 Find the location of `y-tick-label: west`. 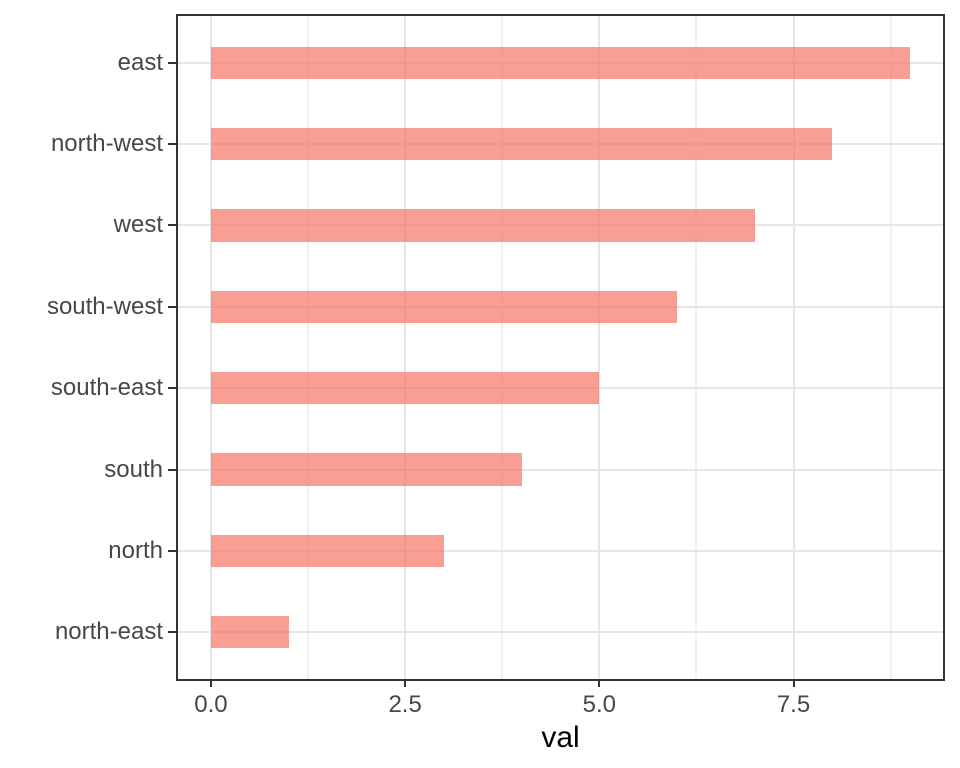

y-tick-label: west is located at coordinates (138, 225).